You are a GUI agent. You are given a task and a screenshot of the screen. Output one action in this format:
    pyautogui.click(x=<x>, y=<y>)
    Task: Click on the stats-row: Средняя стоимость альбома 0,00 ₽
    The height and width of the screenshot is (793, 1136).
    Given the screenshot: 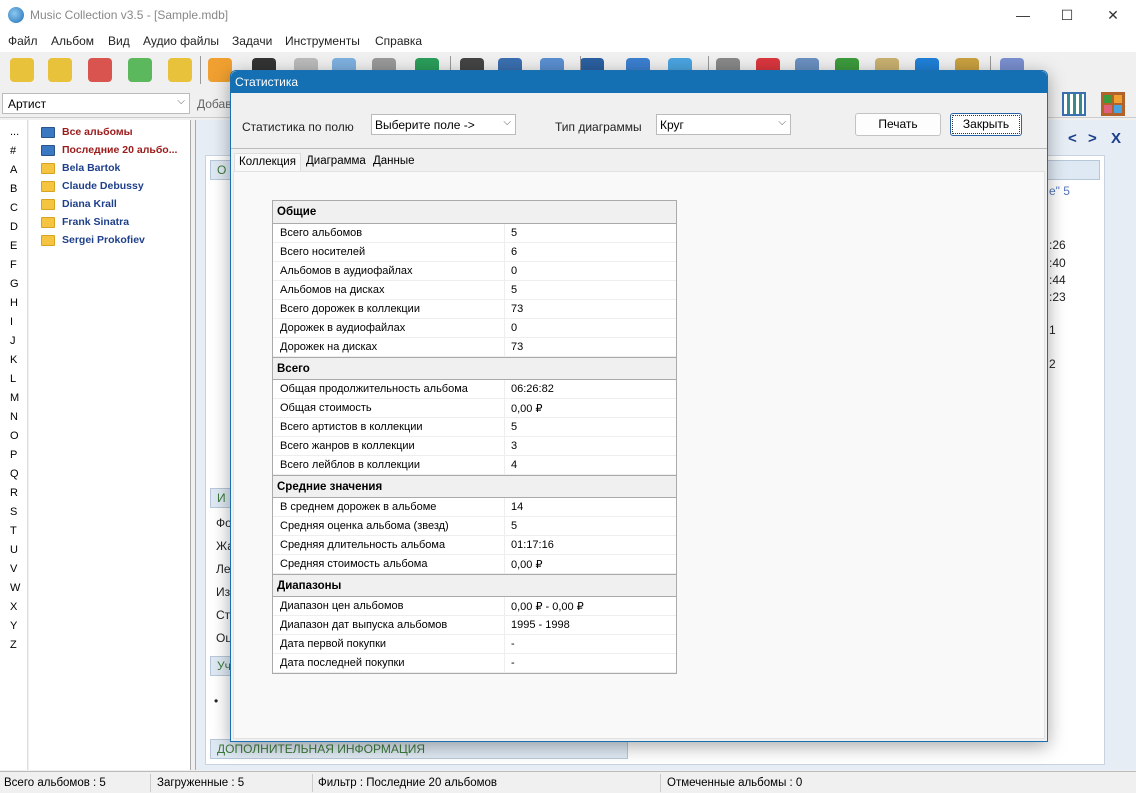 What is the action you would take?
    pyautogui.click(x=474, y=564)
    